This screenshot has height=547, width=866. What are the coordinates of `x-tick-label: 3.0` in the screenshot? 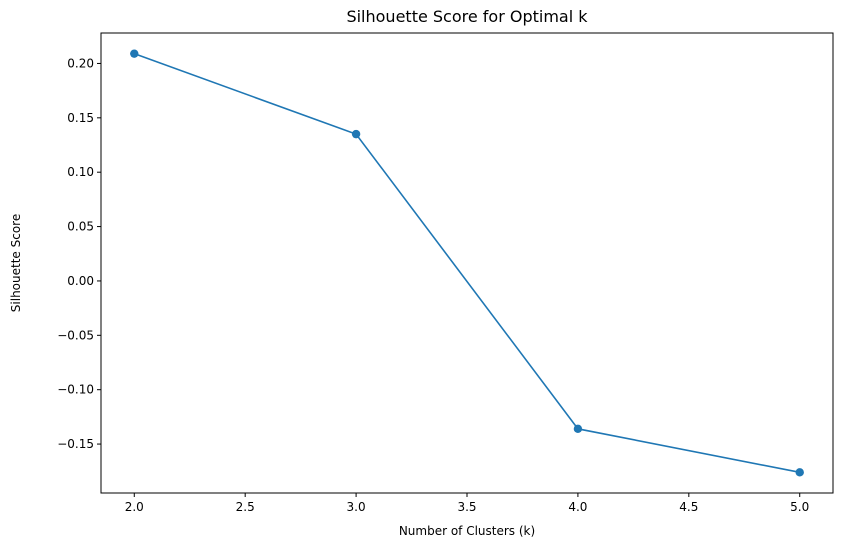 It's located at (356, 507).